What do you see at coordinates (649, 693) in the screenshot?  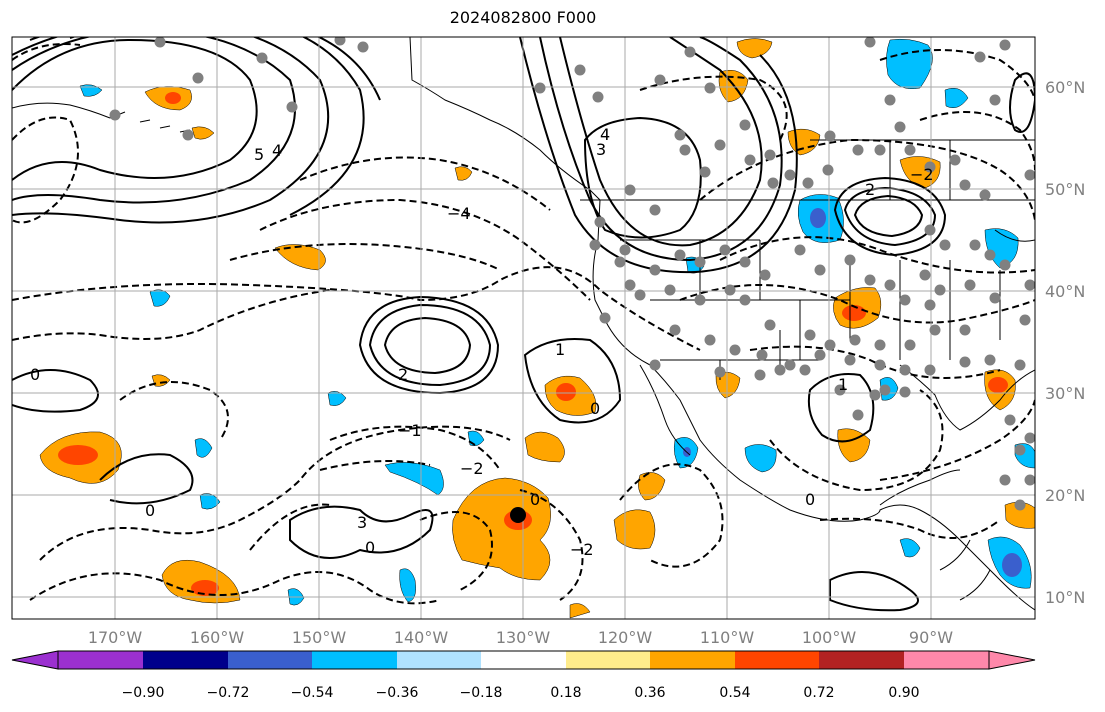 I see `colorbar-label: 0.36` at bounding box center [649, 693].